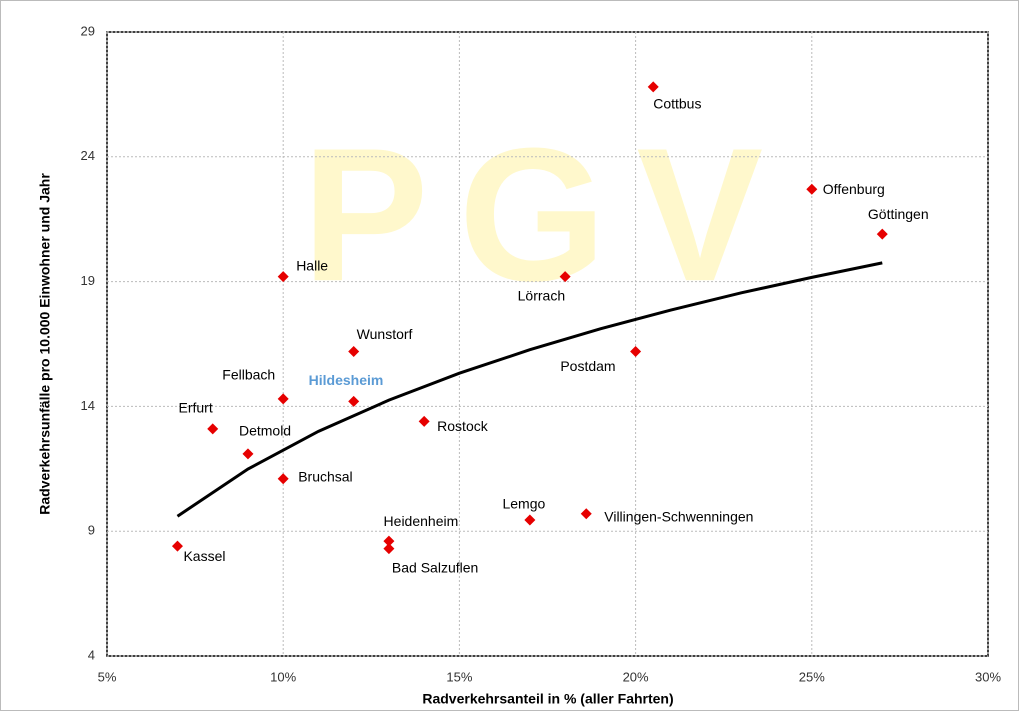 The height and width of the screenshot is (711, 1019). Describe the element at coordinates (195, 408) in the screenshot. I see `point-label: Erfurt` at that location.